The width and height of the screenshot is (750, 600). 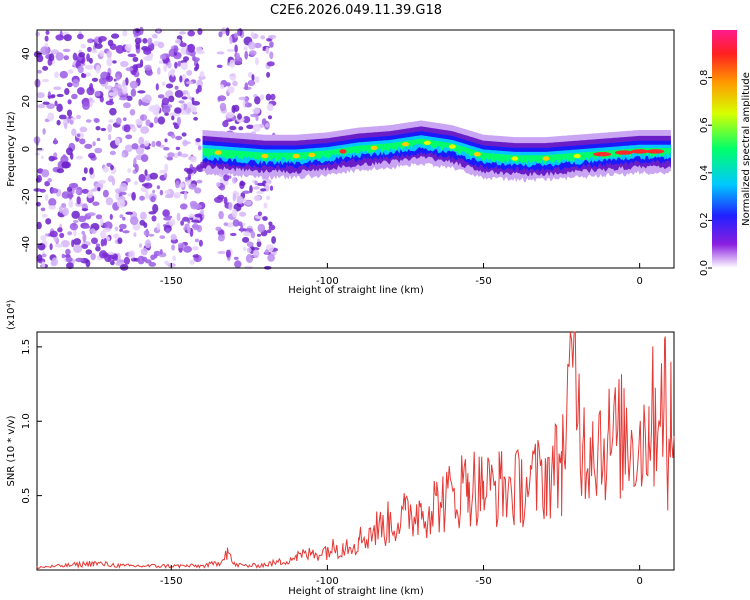 I want to click on top-x-ticks: -150 -100 -50 0, so click(x=401, y=275).